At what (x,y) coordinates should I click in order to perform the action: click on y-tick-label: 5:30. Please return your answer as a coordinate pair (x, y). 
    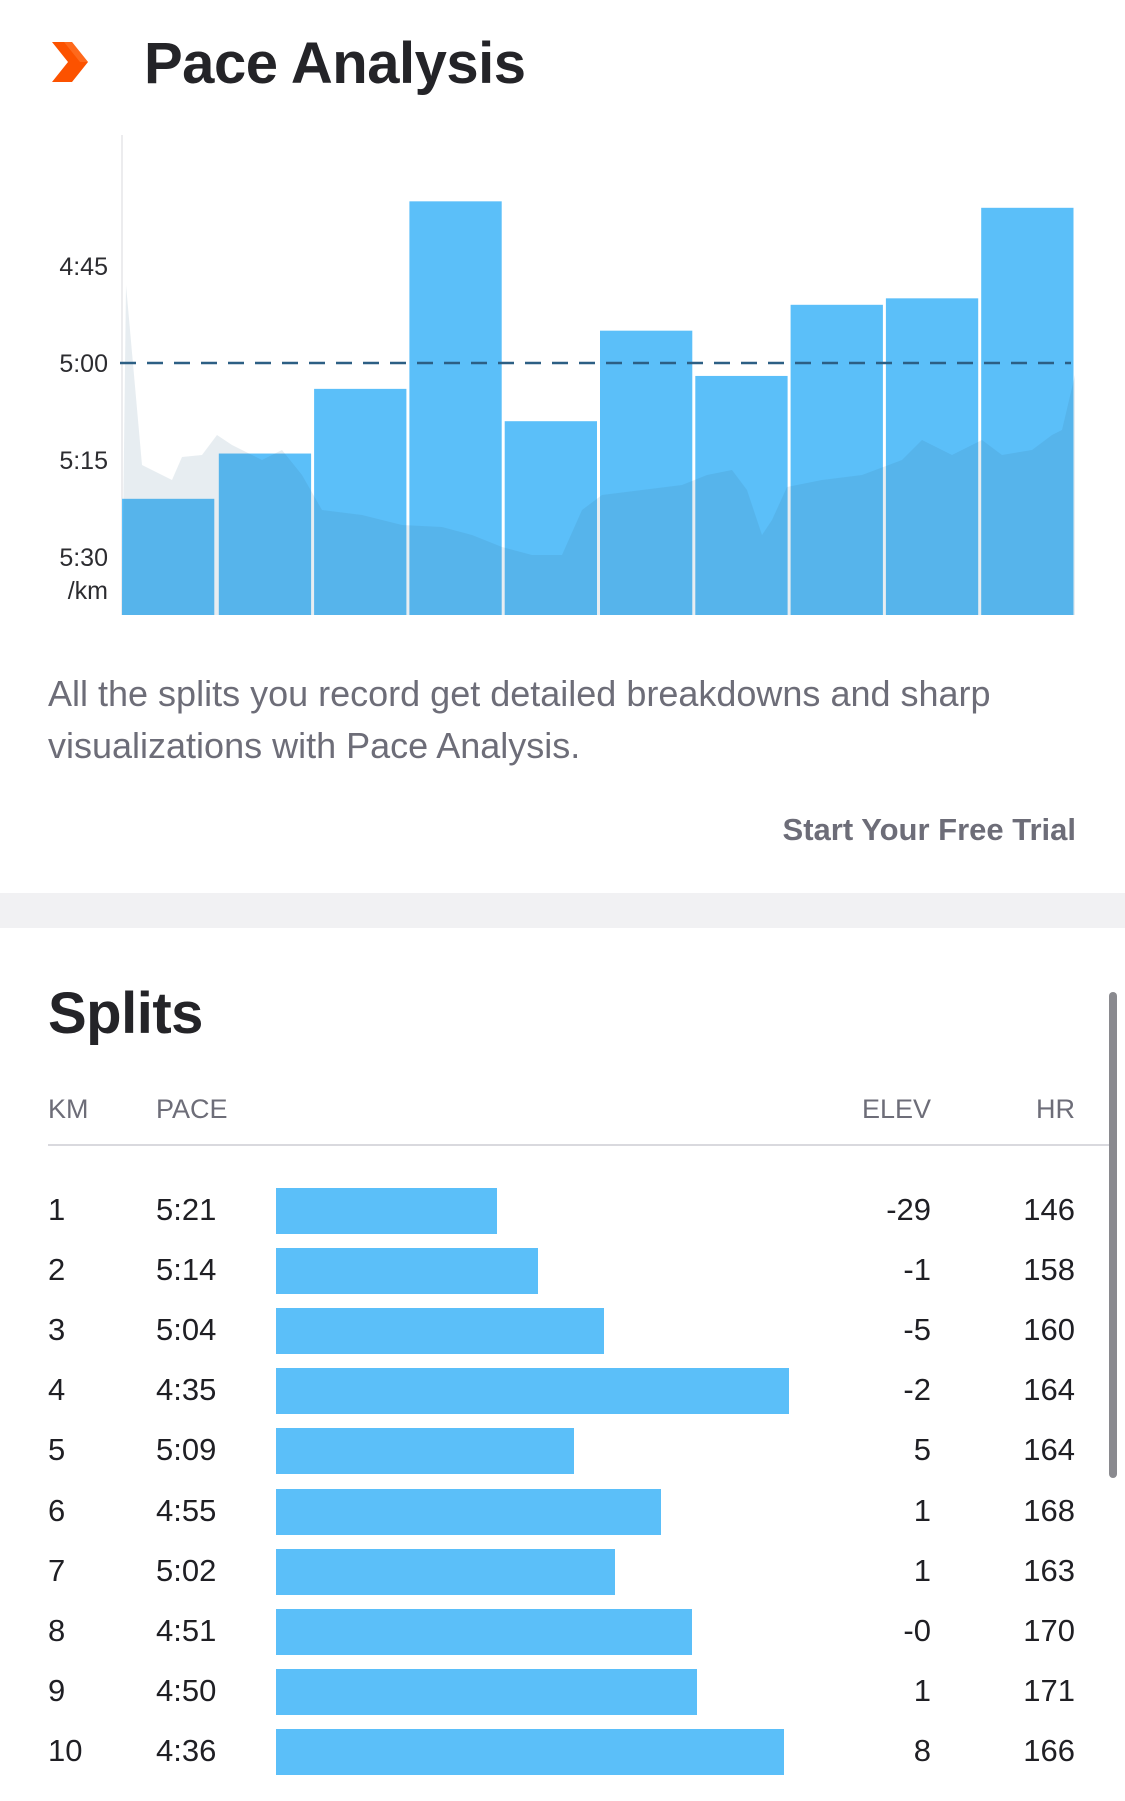
    Looking at the image, I should click on (83, 558).